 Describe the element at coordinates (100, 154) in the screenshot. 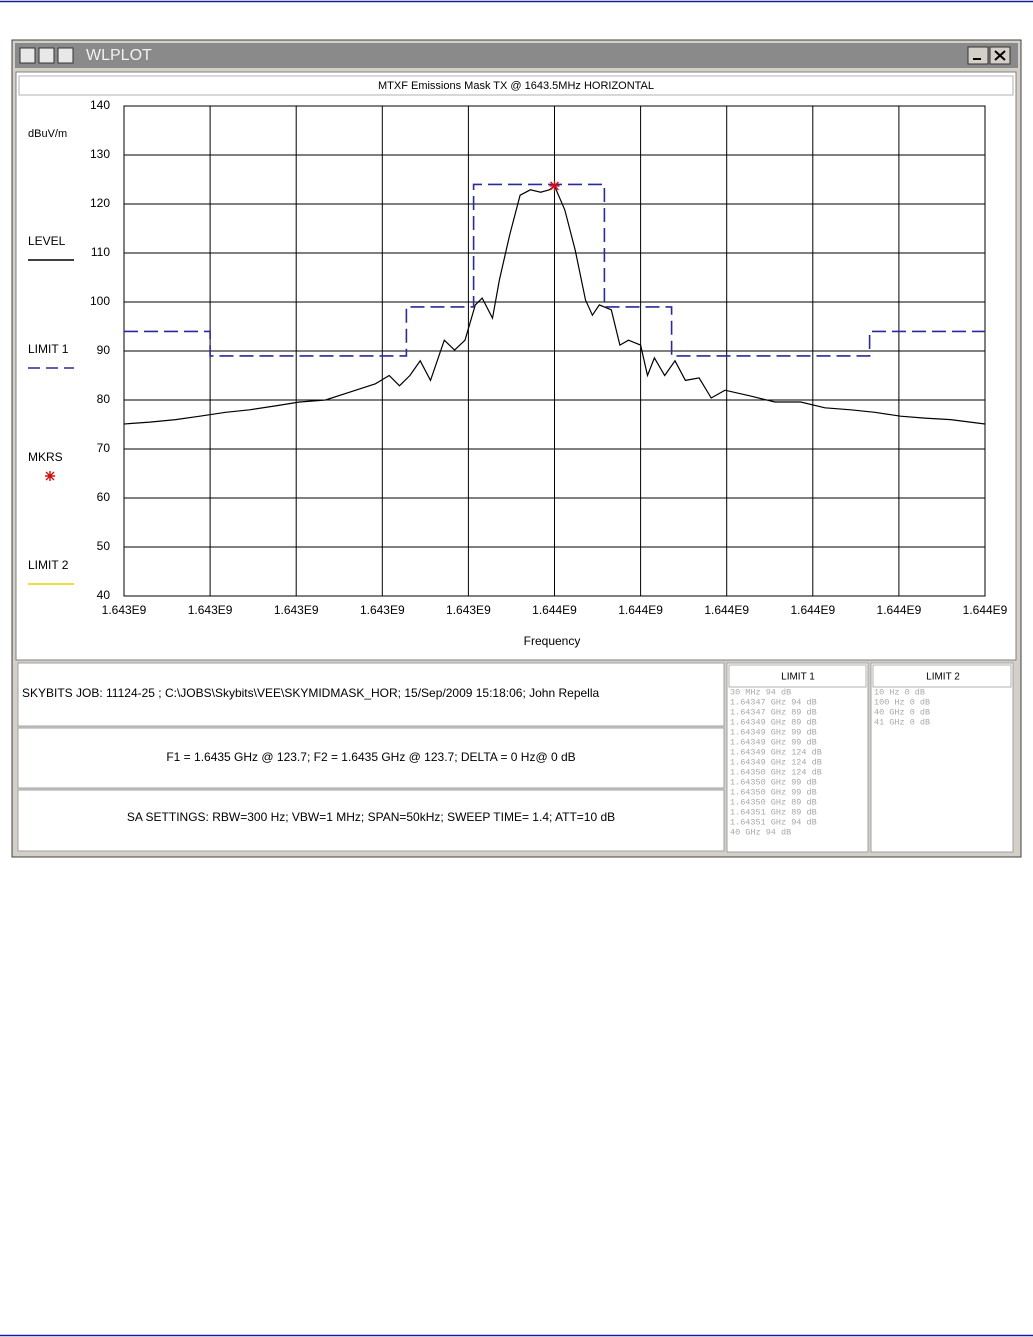

I see `y-tick-label: 130` at that location.